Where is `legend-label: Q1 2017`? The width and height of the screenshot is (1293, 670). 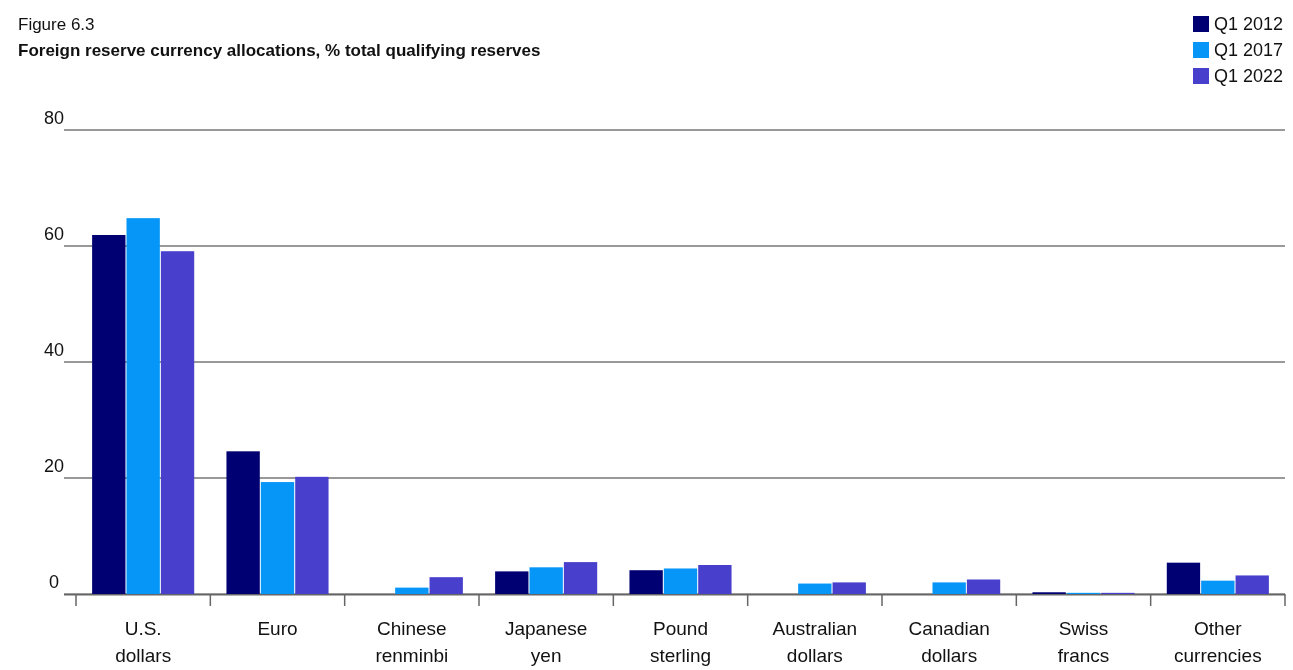 legend-label: Q1 2017 is located at coordinates (1249, 50).